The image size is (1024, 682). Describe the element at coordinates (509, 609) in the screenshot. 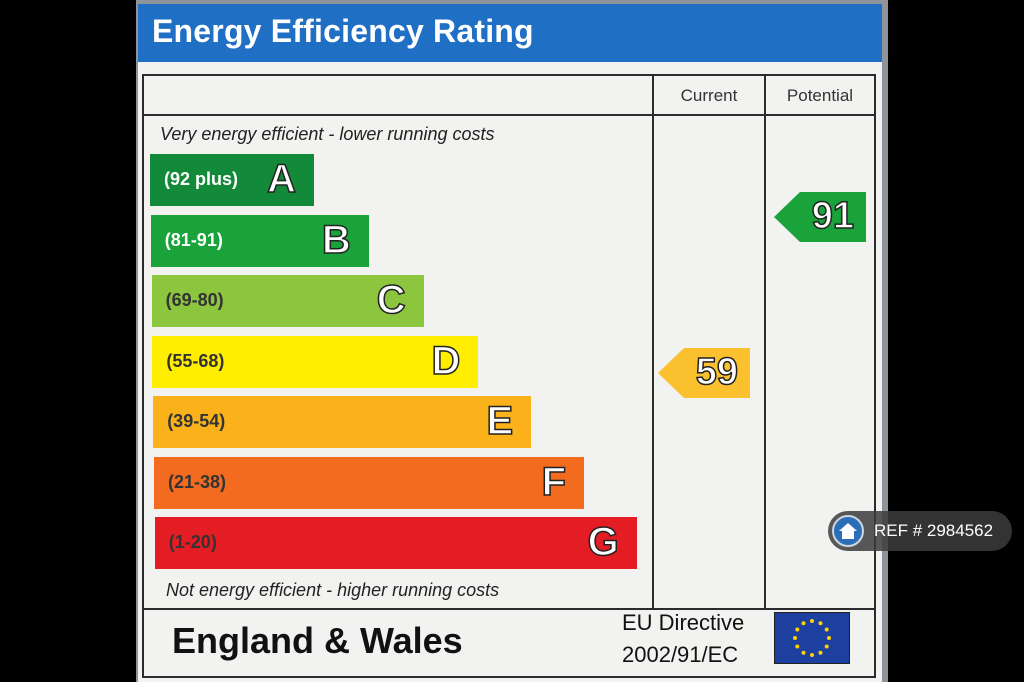

I see `footer-divider` at that location.